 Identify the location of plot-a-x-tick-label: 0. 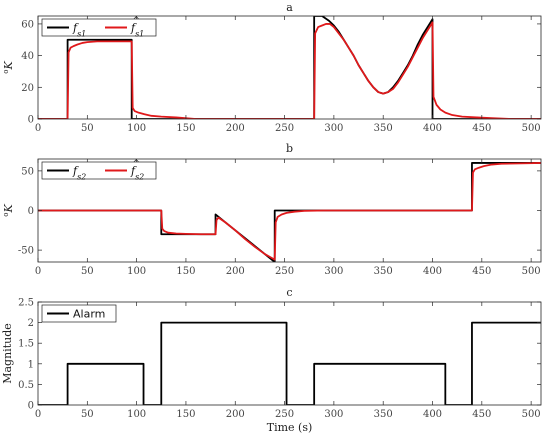
(38, 128).